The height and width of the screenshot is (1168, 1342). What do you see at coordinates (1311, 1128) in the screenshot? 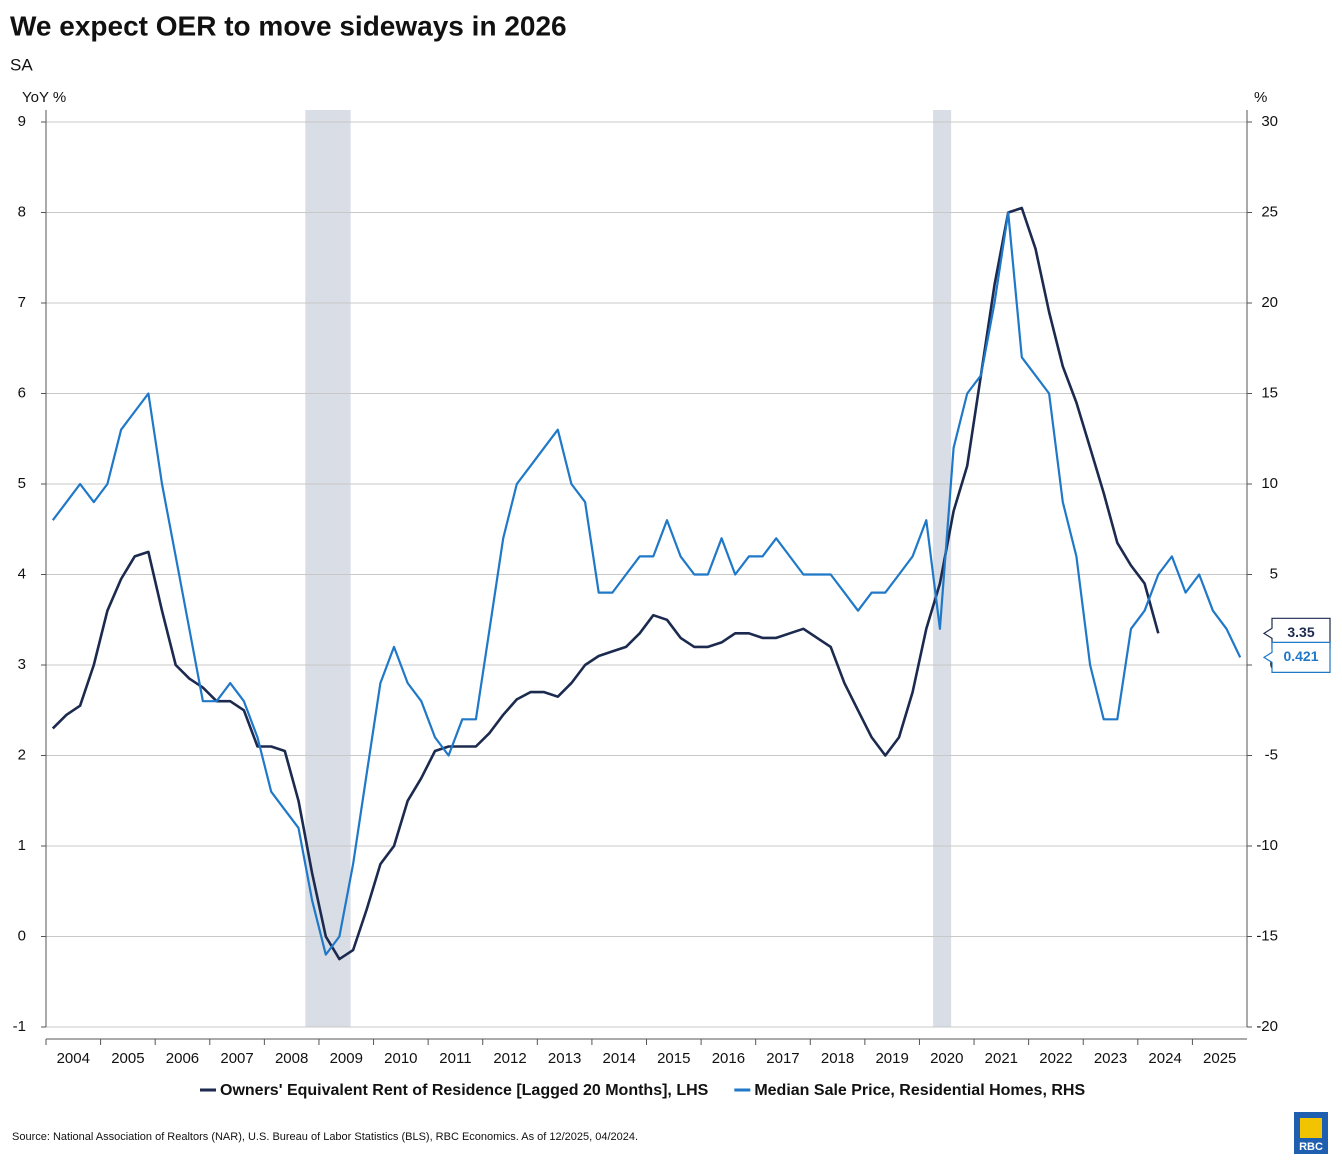
I see `logo-emblem` at bounding box center [1311, 1128].